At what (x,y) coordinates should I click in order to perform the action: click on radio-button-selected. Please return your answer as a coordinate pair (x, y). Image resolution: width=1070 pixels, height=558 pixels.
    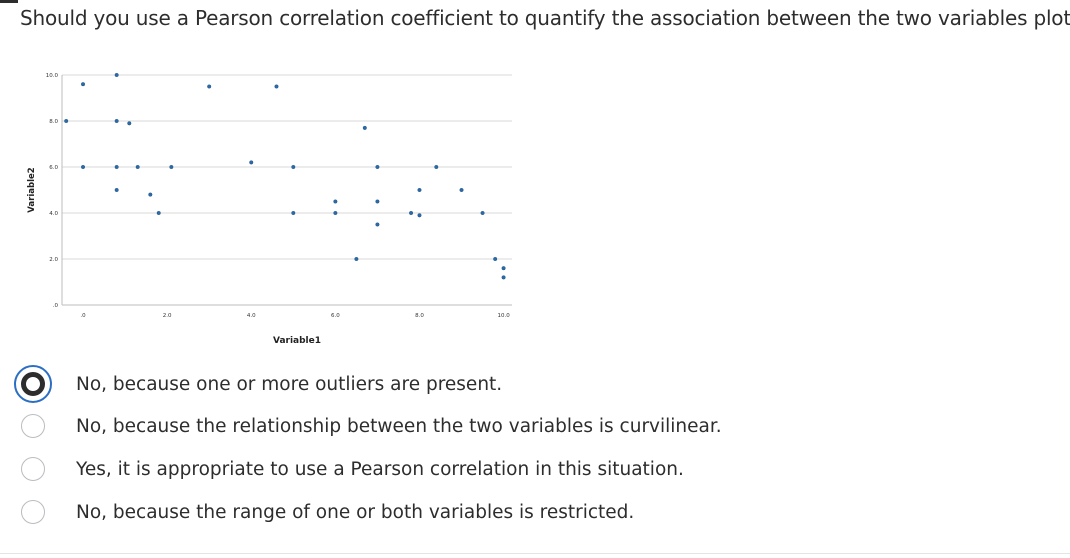
    Looking at the image, I should click on (33, 384).